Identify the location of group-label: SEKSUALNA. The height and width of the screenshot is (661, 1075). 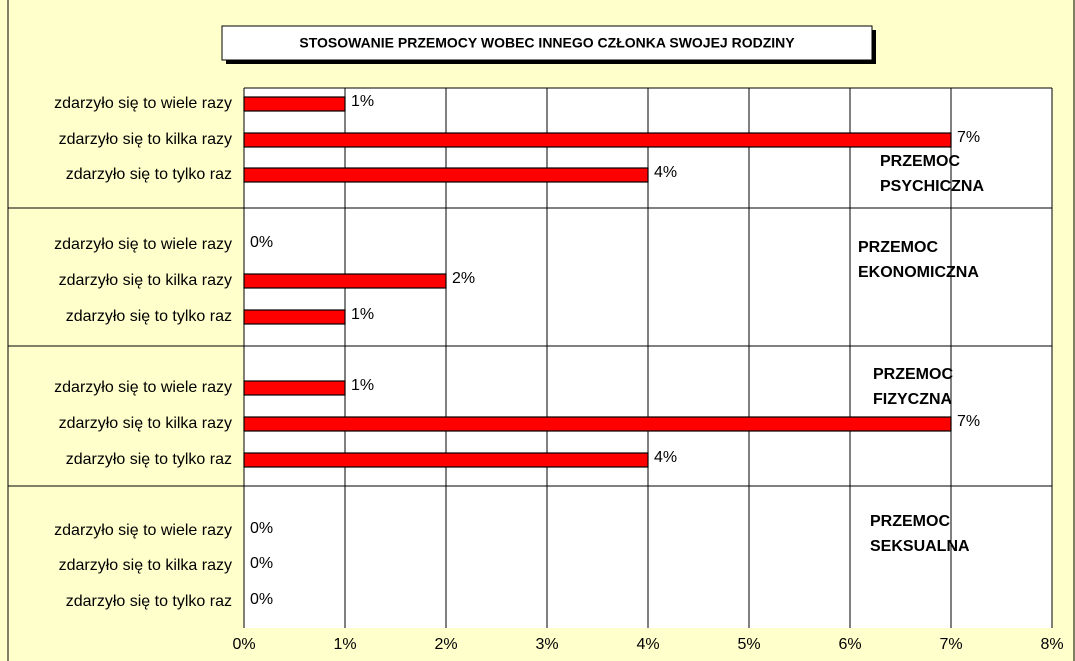
(920, 546).